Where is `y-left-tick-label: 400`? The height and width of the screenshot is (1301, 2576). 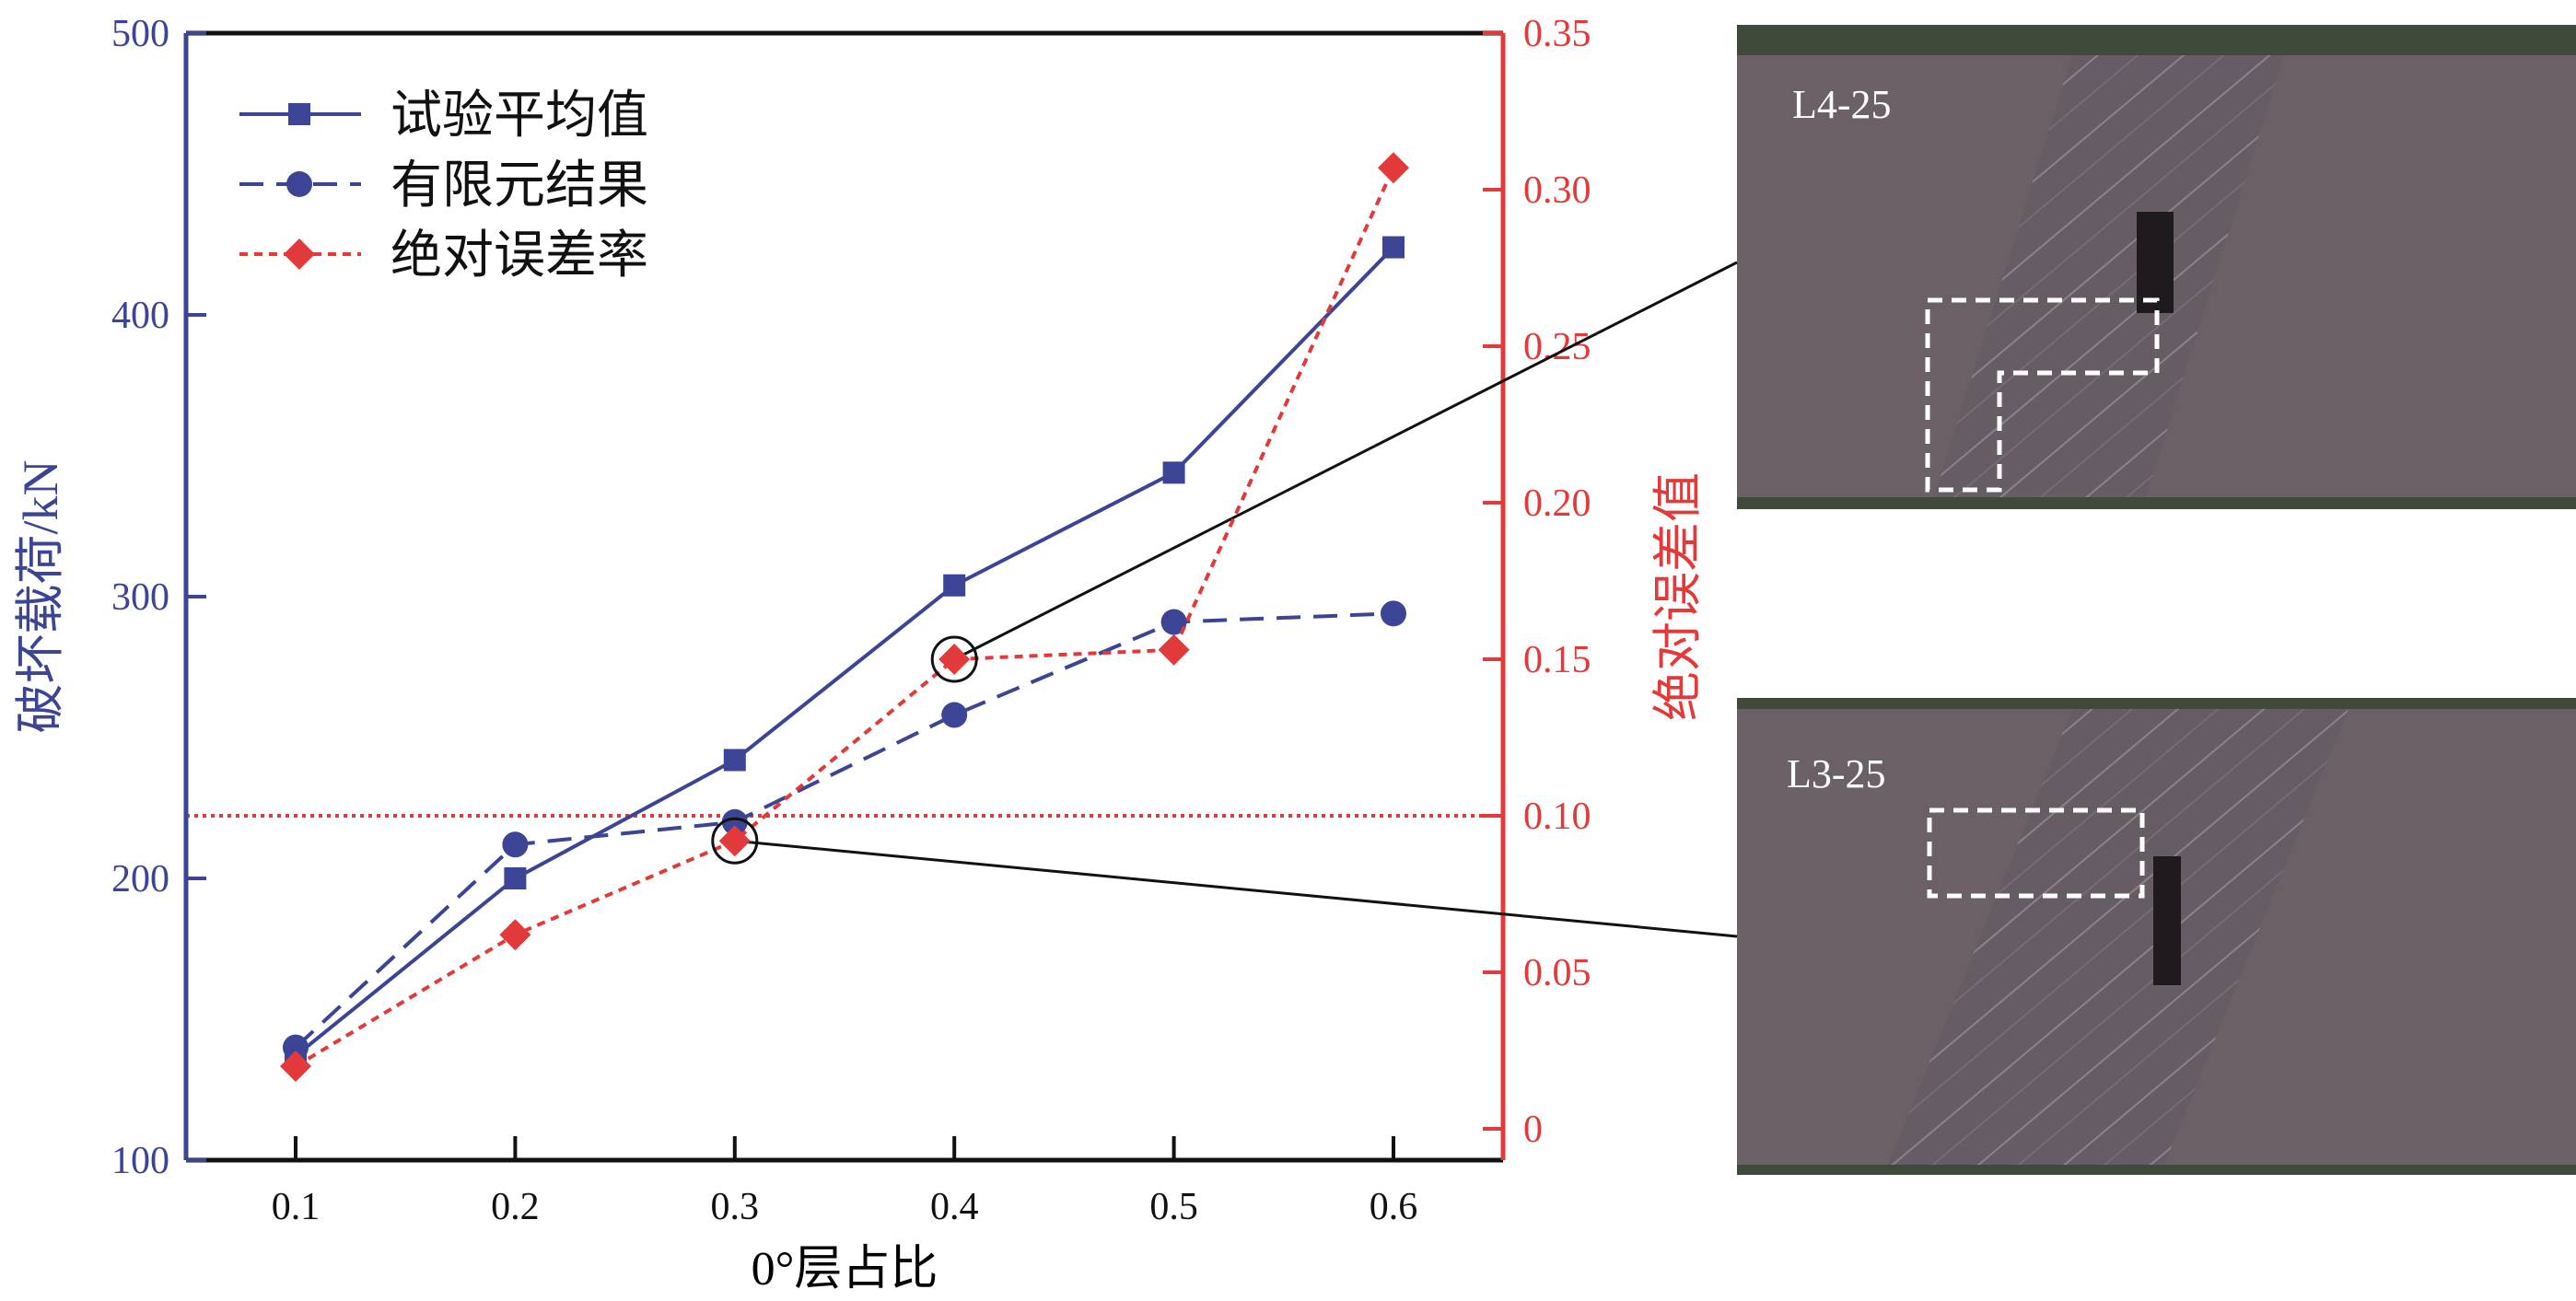
y-left-tick-label: 400 is located at coordinates (140, 316).